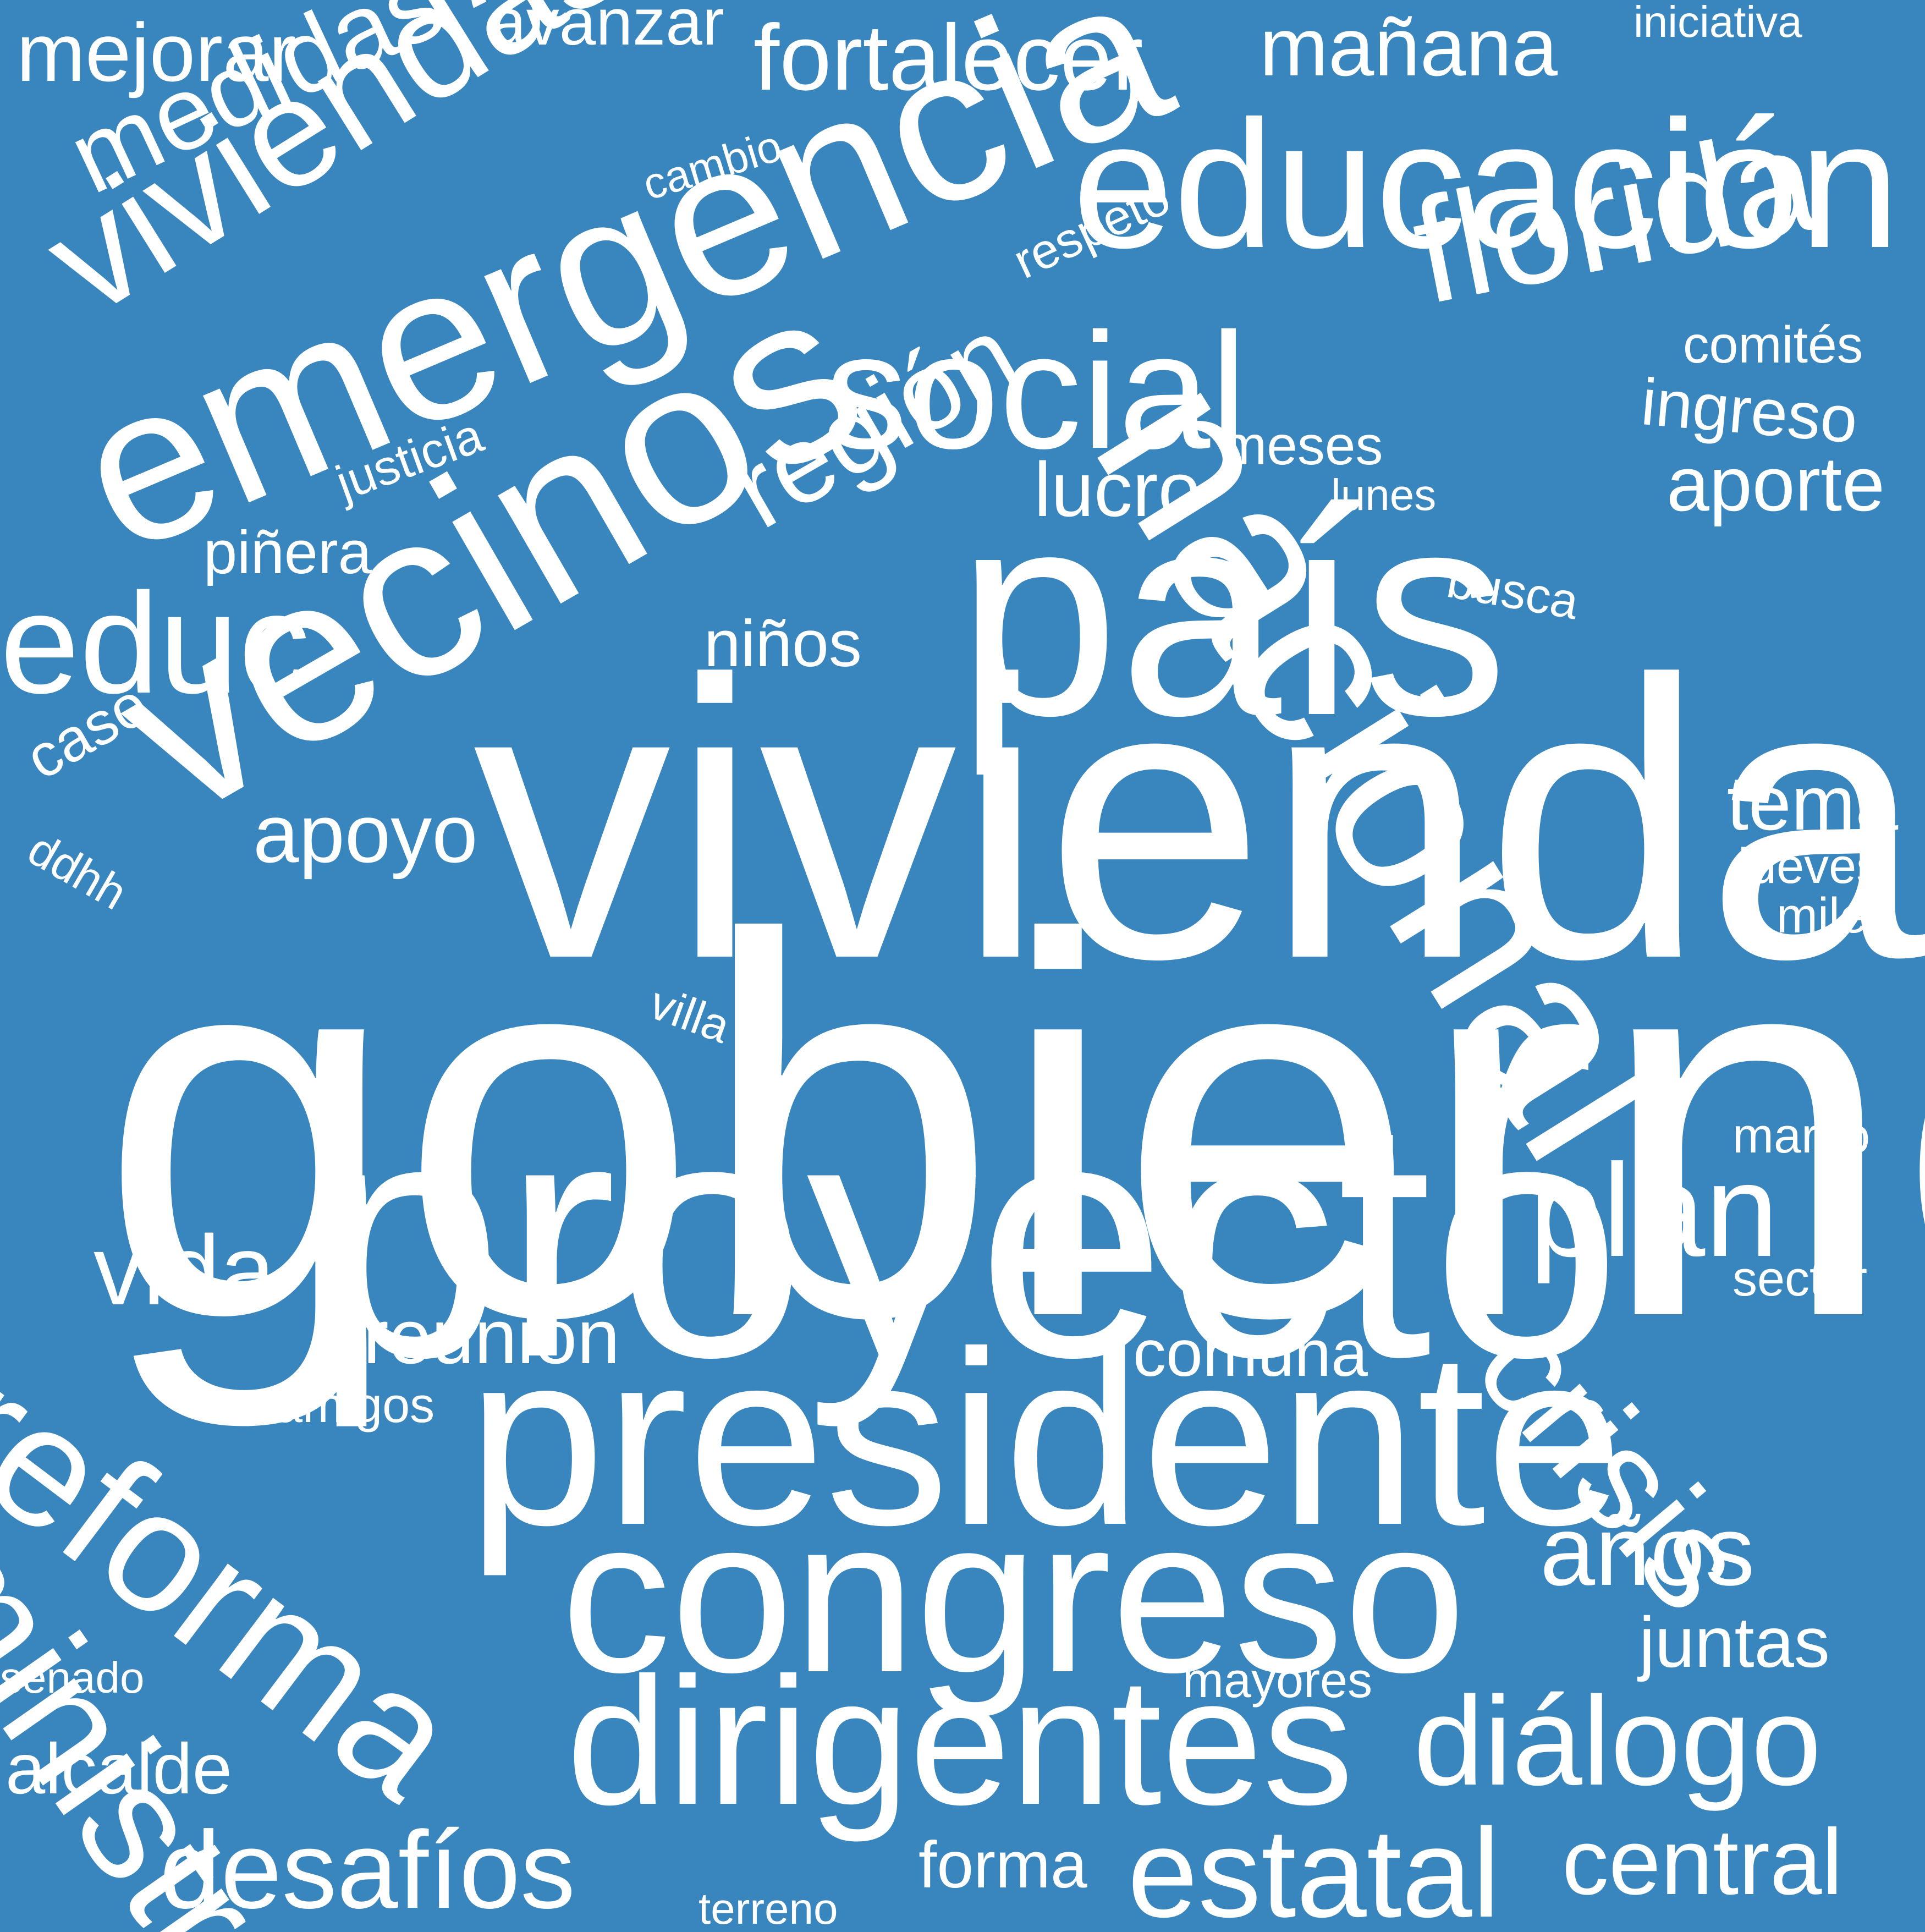  I want to click on word-estatal: estatal, so click(1314, 1867).